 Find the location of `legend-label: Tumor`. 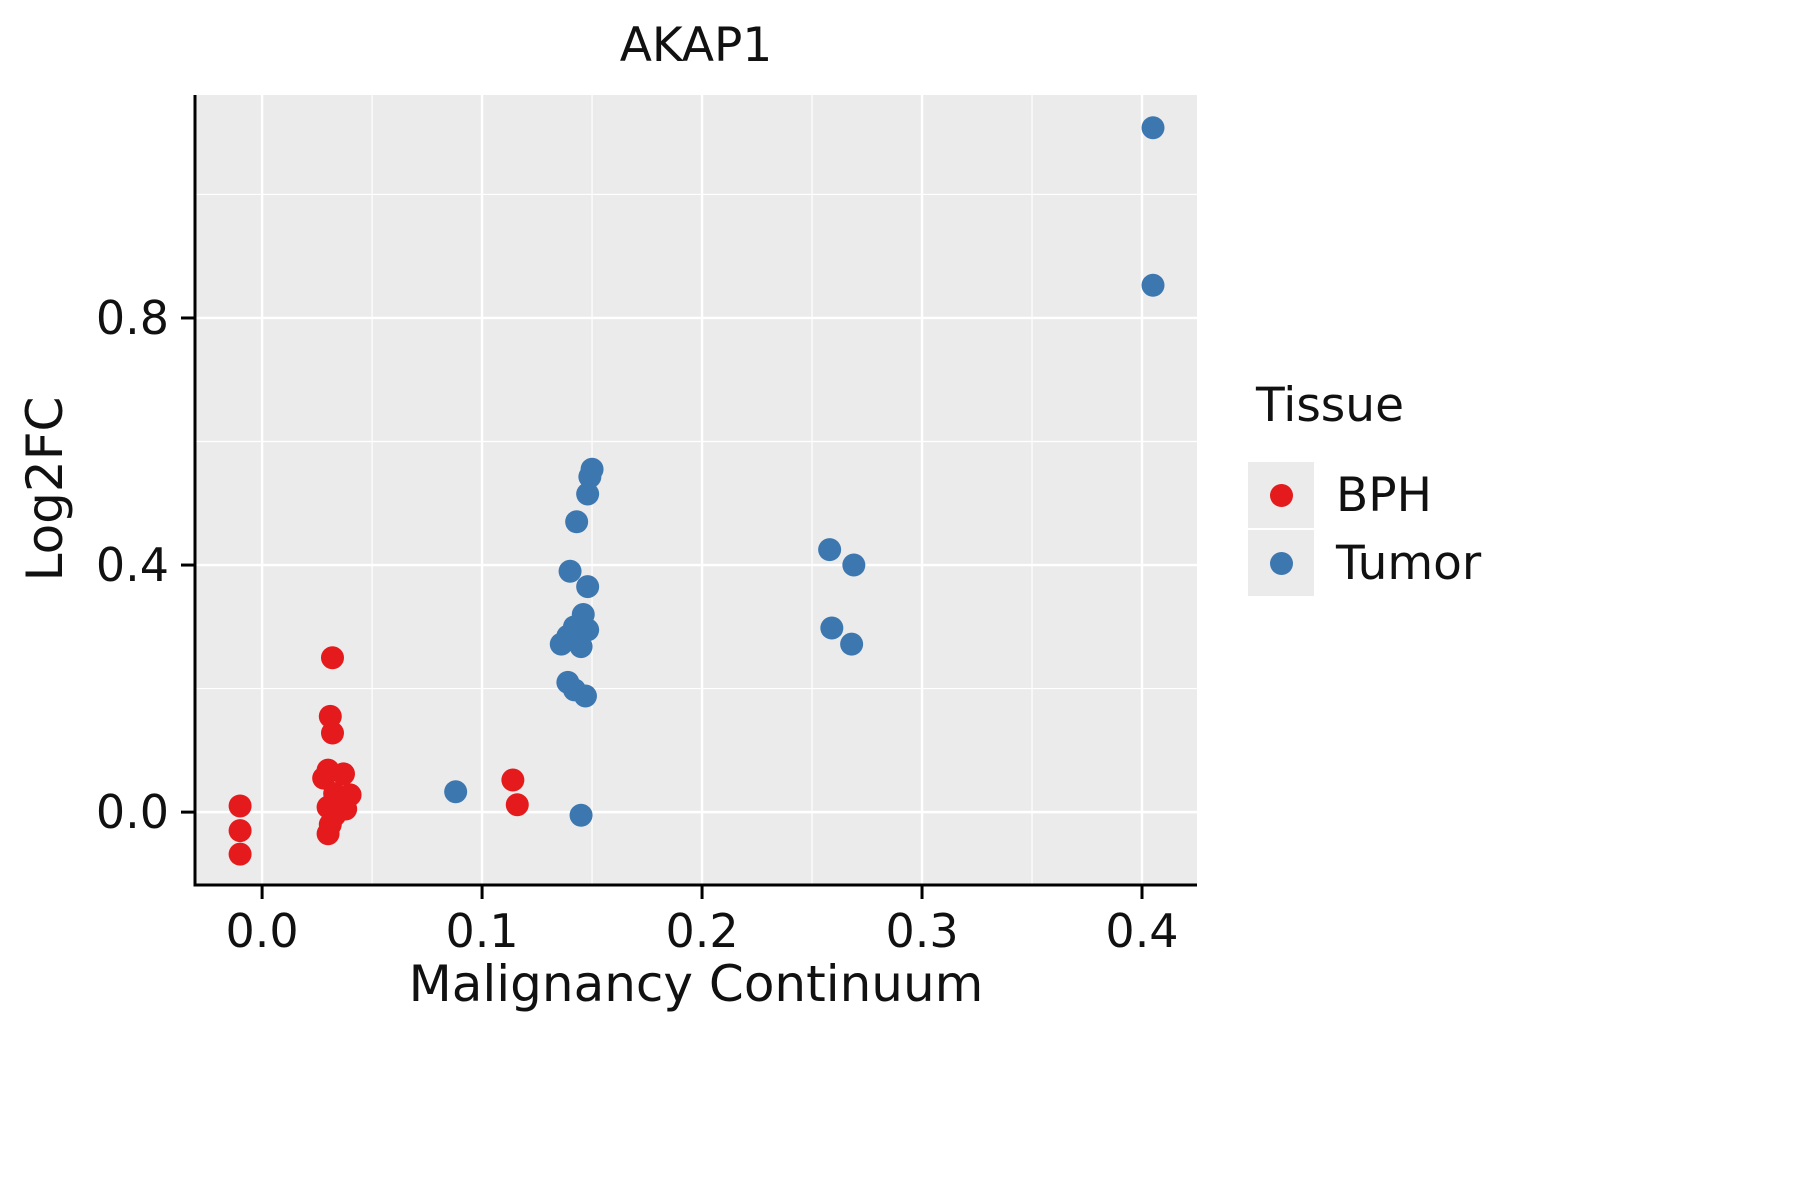

legend-label: Tumor is located at coordinates (1409, 563).